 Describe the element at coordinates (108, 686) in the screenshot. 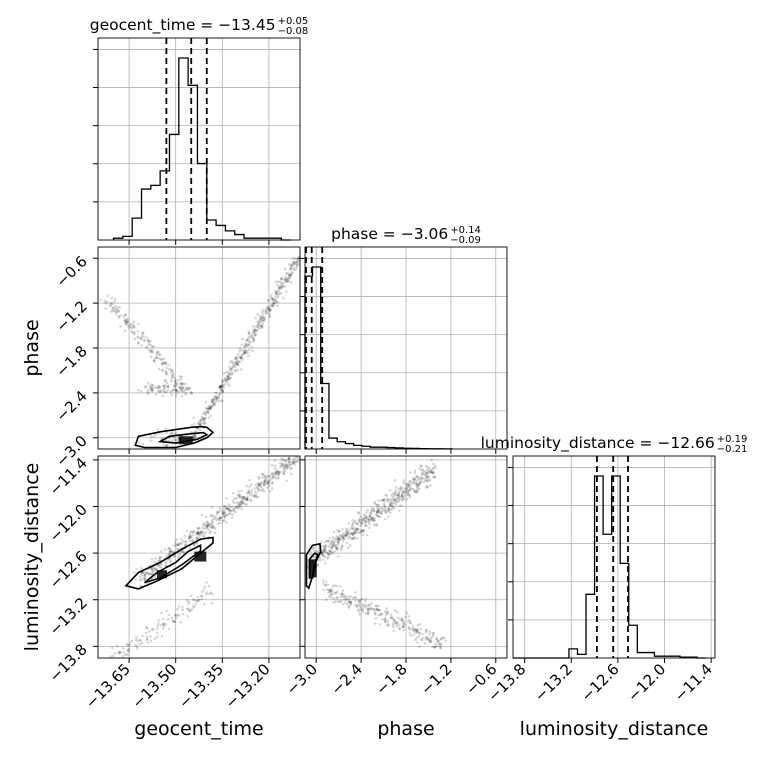

I see `x-axis-geocent_time-tick-label: −13.65` at that location.